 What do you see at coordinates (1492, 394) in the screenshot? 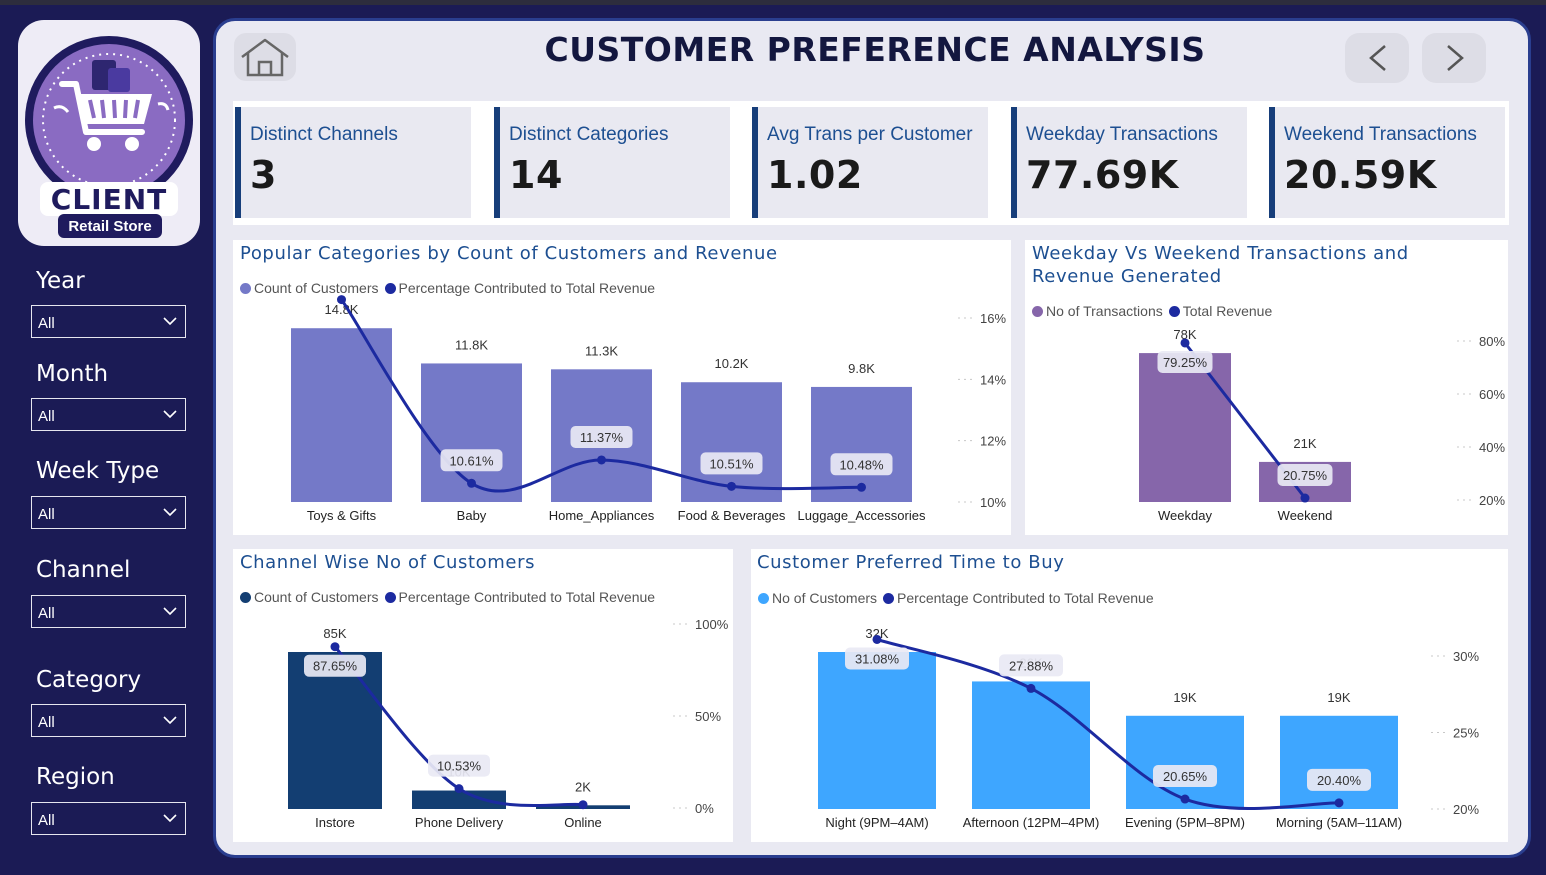
I see `axis-tick-label: 60%` at bounding box center [1492, 394].